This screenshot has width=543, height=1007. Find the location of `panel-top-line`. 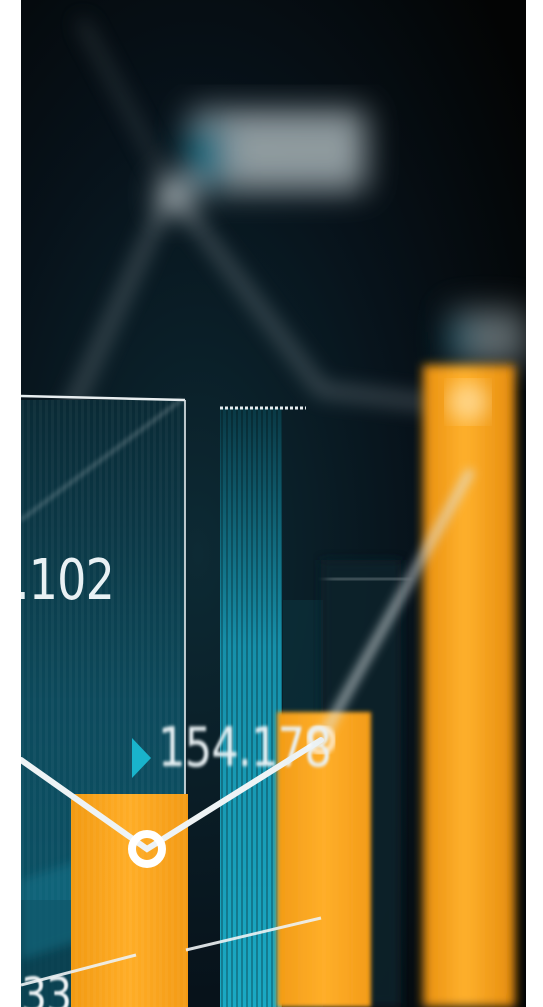

panel-top-line is located at coordinates (103, 398).